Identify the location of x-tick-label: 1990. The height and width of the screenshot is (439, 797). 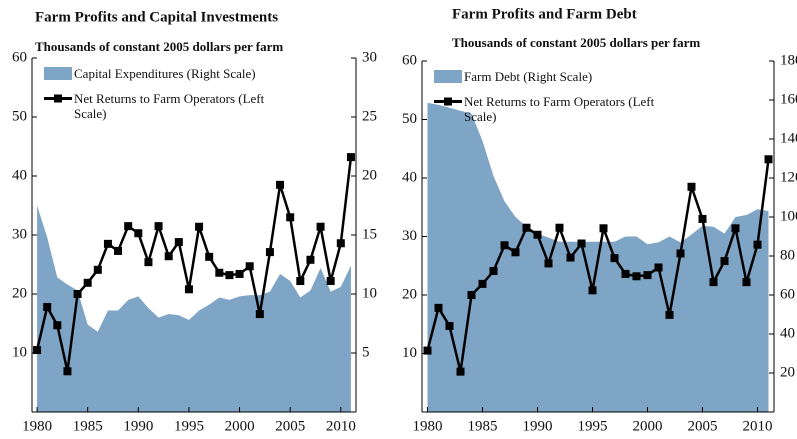
(138, 426).